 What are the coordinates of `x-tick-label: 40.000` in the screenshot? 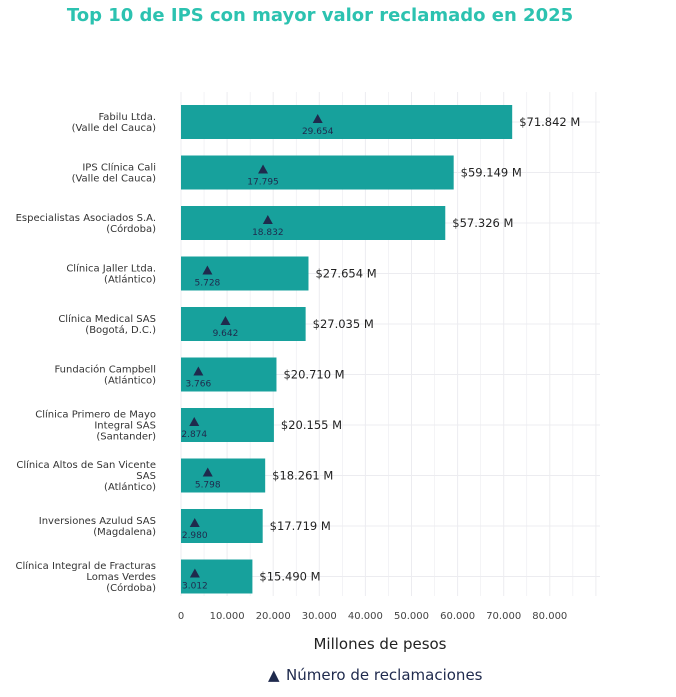 It's located at (365, 616).